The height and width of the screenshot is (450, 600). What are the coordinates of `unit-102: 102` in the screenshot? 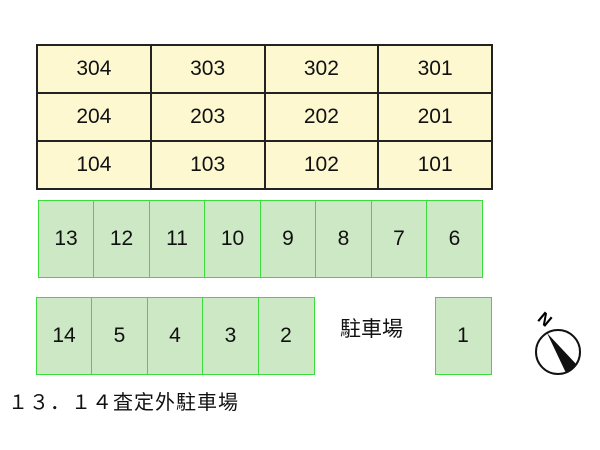 It's located at (321, 165).